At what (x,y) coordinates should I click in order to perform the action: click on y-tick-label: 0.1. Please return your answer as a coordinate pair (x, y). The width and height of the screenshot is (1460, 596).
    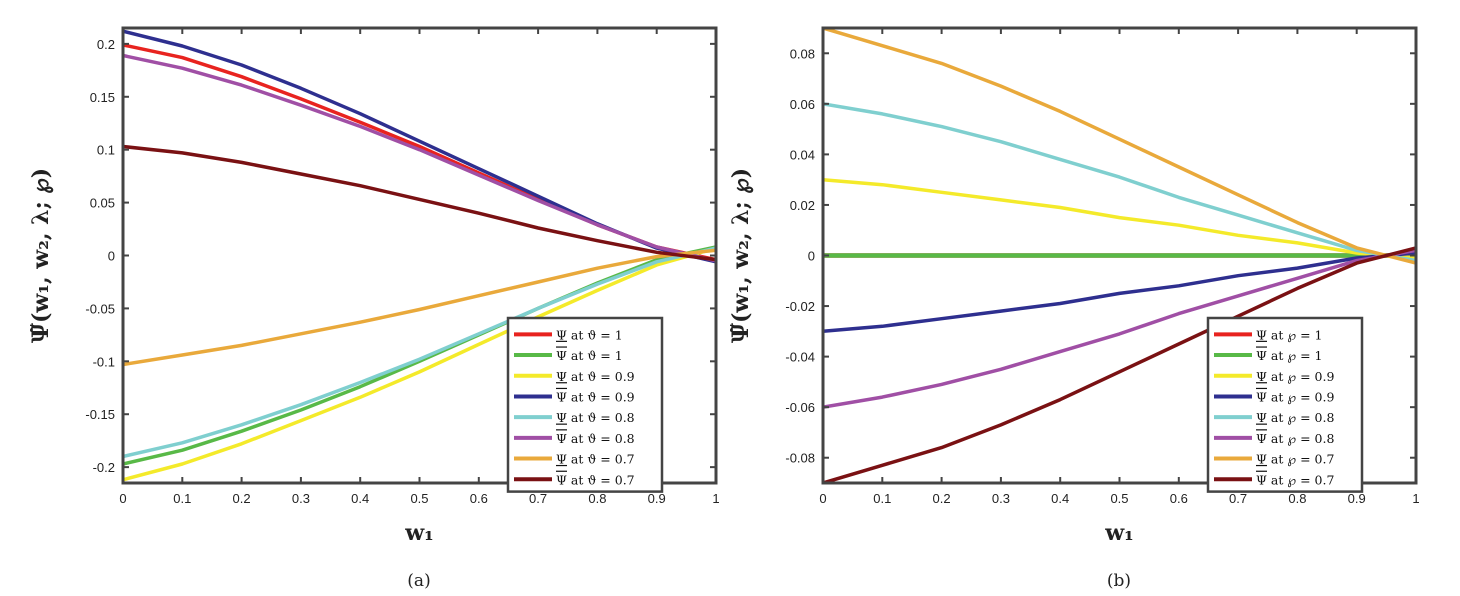
    Looking at the image, I should click on (106, 150).